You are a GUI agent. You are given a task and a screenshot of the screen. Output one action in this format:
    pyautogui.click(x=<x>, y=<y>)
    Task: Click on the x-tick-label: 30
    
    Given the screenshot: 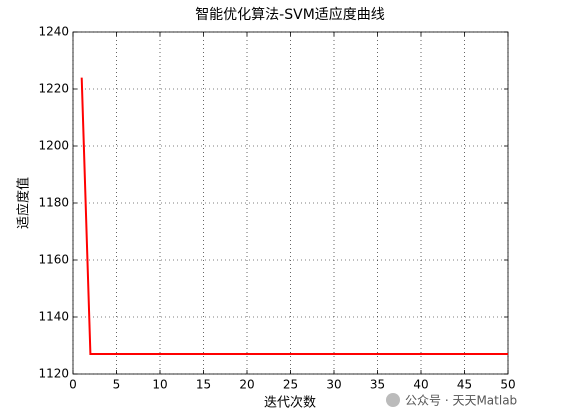 What is the action you would take?
    pyautogui.click(x=333, y=385)
    